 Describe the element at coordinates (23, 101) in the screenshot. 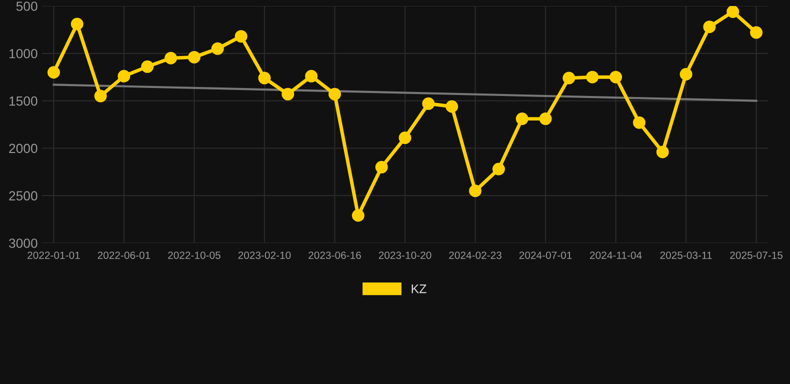

I see `y-tick-label: 1500` at that location.